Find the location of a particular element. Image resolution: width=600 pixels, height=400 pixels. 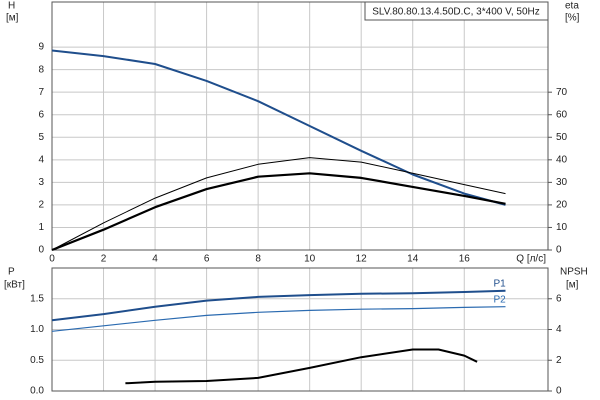

y-tick-label: 1 is located at coordinates (41, 227).